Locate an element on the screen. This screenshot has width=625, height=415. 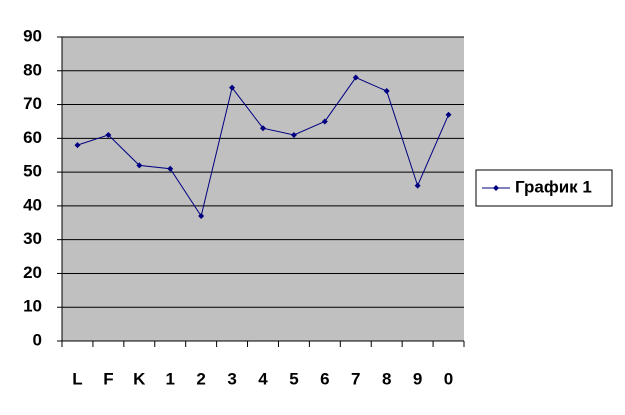
x-tick-label: K is located at coordinates (139, 378).